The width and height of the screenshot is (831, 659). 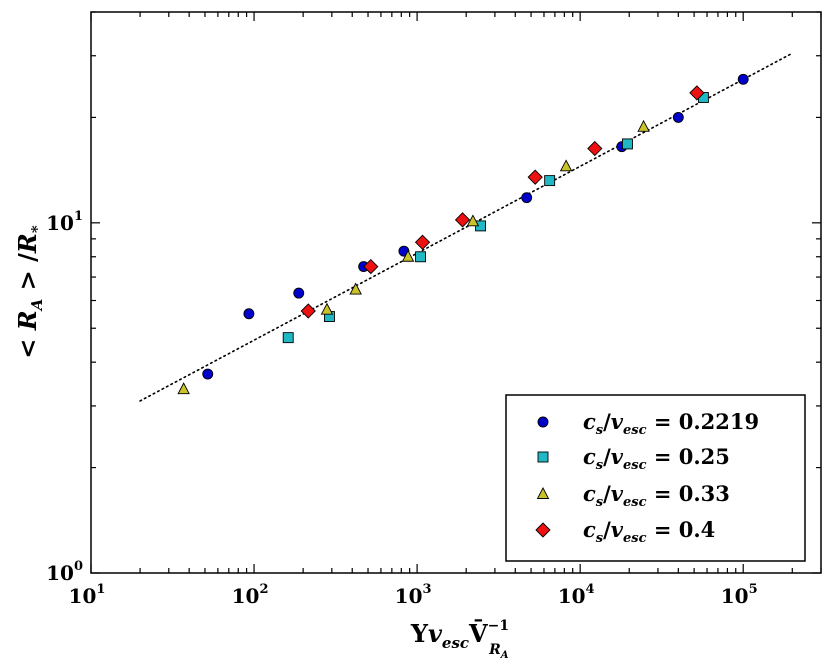 What do you see at coordinates (543, 493) in the screenshot?
I see `legend-marker-triangle` at bounding box center [543, 493].